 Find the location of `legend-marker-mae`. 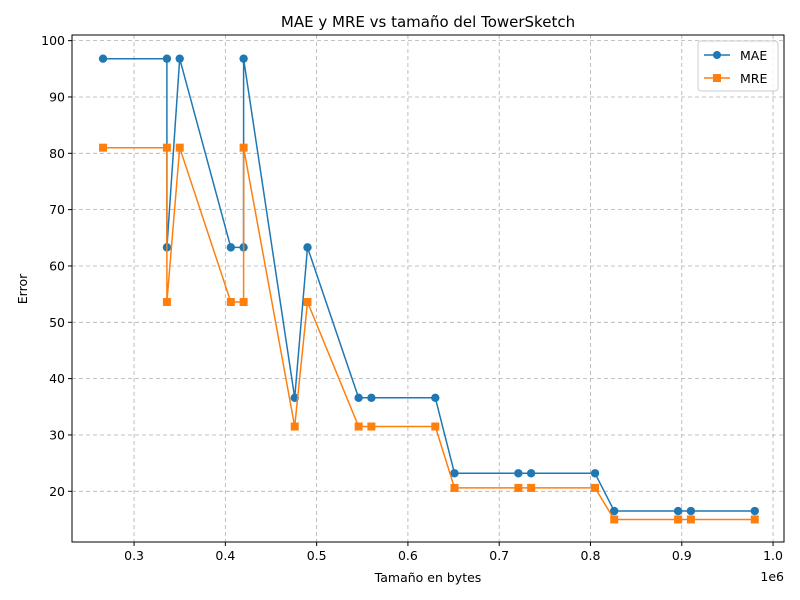

legend-marker-mae is located at coordinates (717, 55).